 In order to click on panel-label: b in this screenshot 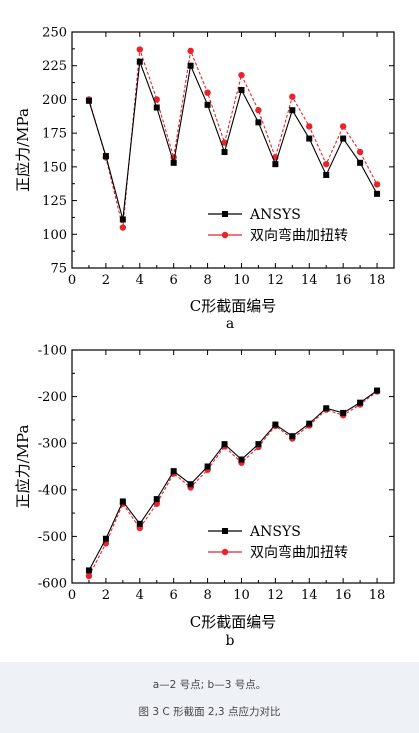, I will do `click(230, 641)`.